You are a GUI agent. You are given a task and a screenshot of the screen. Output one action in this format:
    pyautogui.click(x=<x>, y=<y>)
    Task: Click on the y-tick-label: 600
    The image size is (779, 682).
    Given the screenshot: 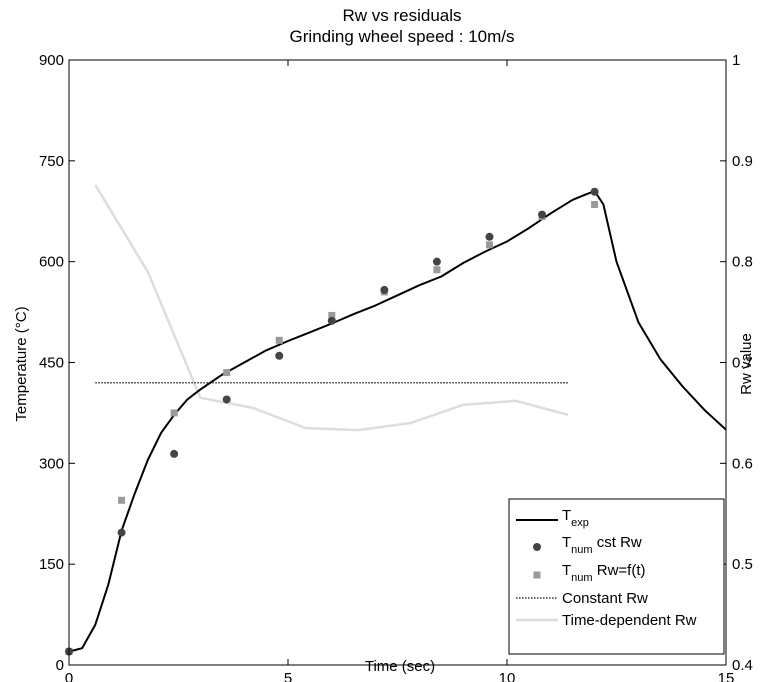 What is the action you would take?
    pyautogui.click(x=51, y=262)
    